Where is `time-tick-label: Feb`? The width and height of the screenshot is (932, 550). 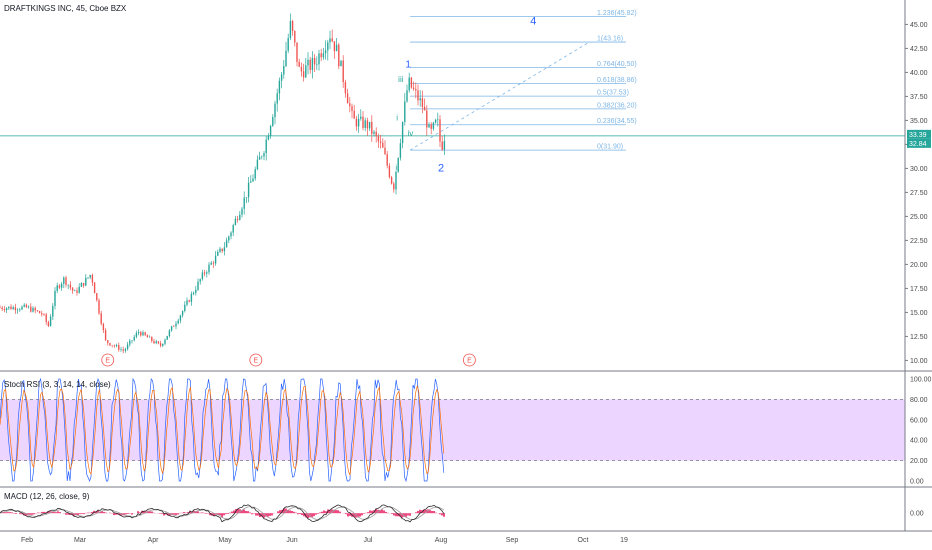 time-tick-label: Feb is located at coordinates (27, 540).